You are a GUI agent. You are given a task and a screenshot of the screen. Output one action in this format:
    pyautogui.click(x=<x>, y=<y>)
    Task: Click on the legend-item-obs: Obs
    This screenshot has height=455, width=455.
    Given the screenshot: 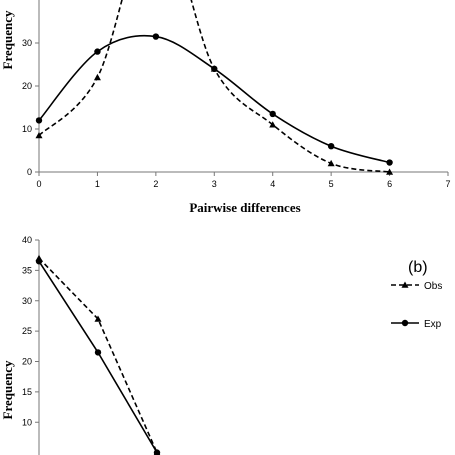 What is the action you would take?
    pyautogui.click(x=416, y=286)
    